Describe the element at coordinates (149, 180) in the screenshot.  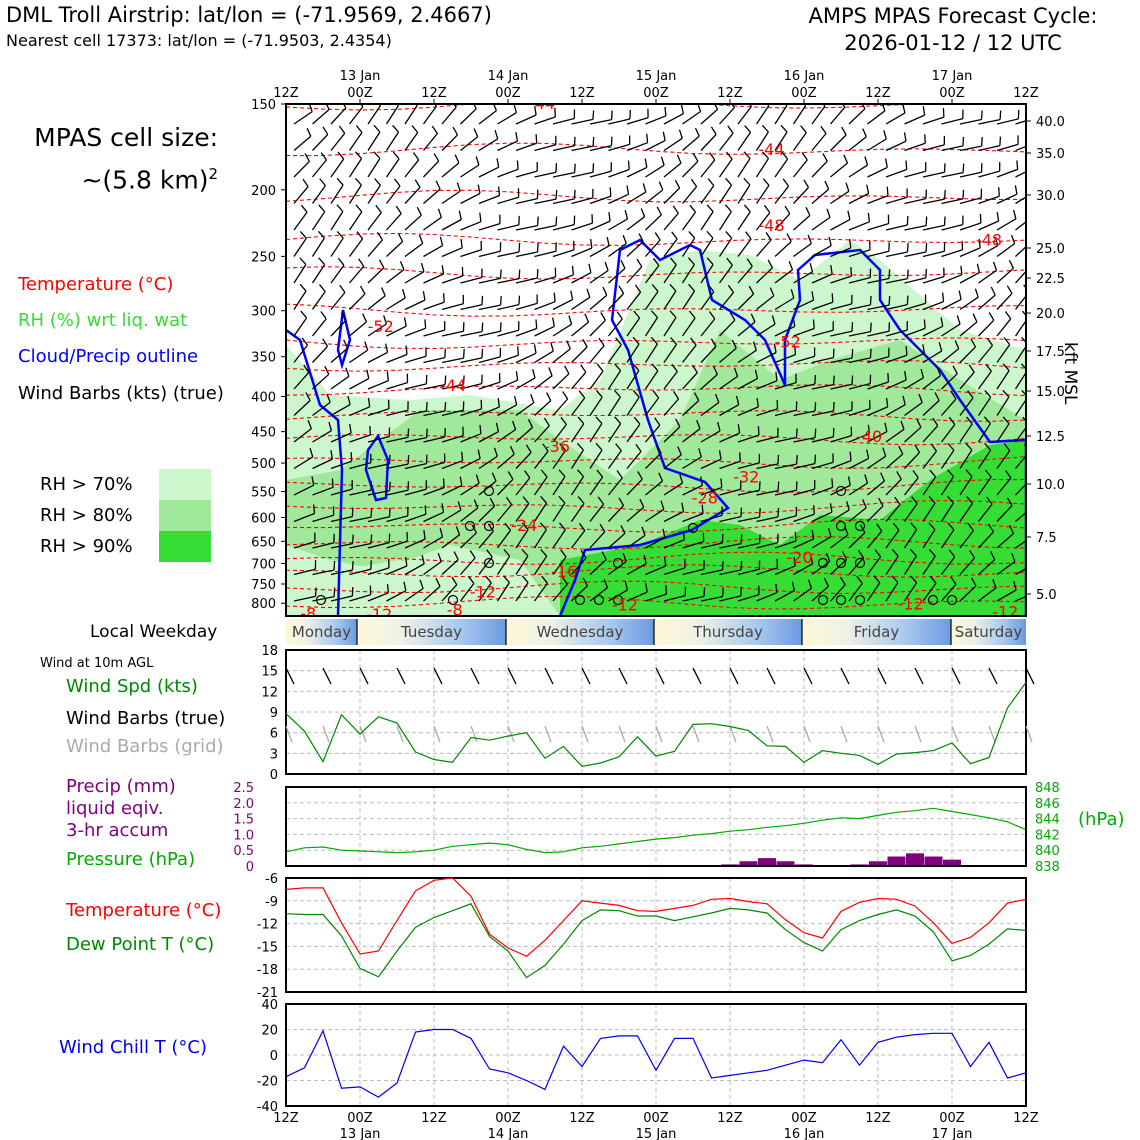
I see `cell-size-value: ~(5.8 km)2` at that location.